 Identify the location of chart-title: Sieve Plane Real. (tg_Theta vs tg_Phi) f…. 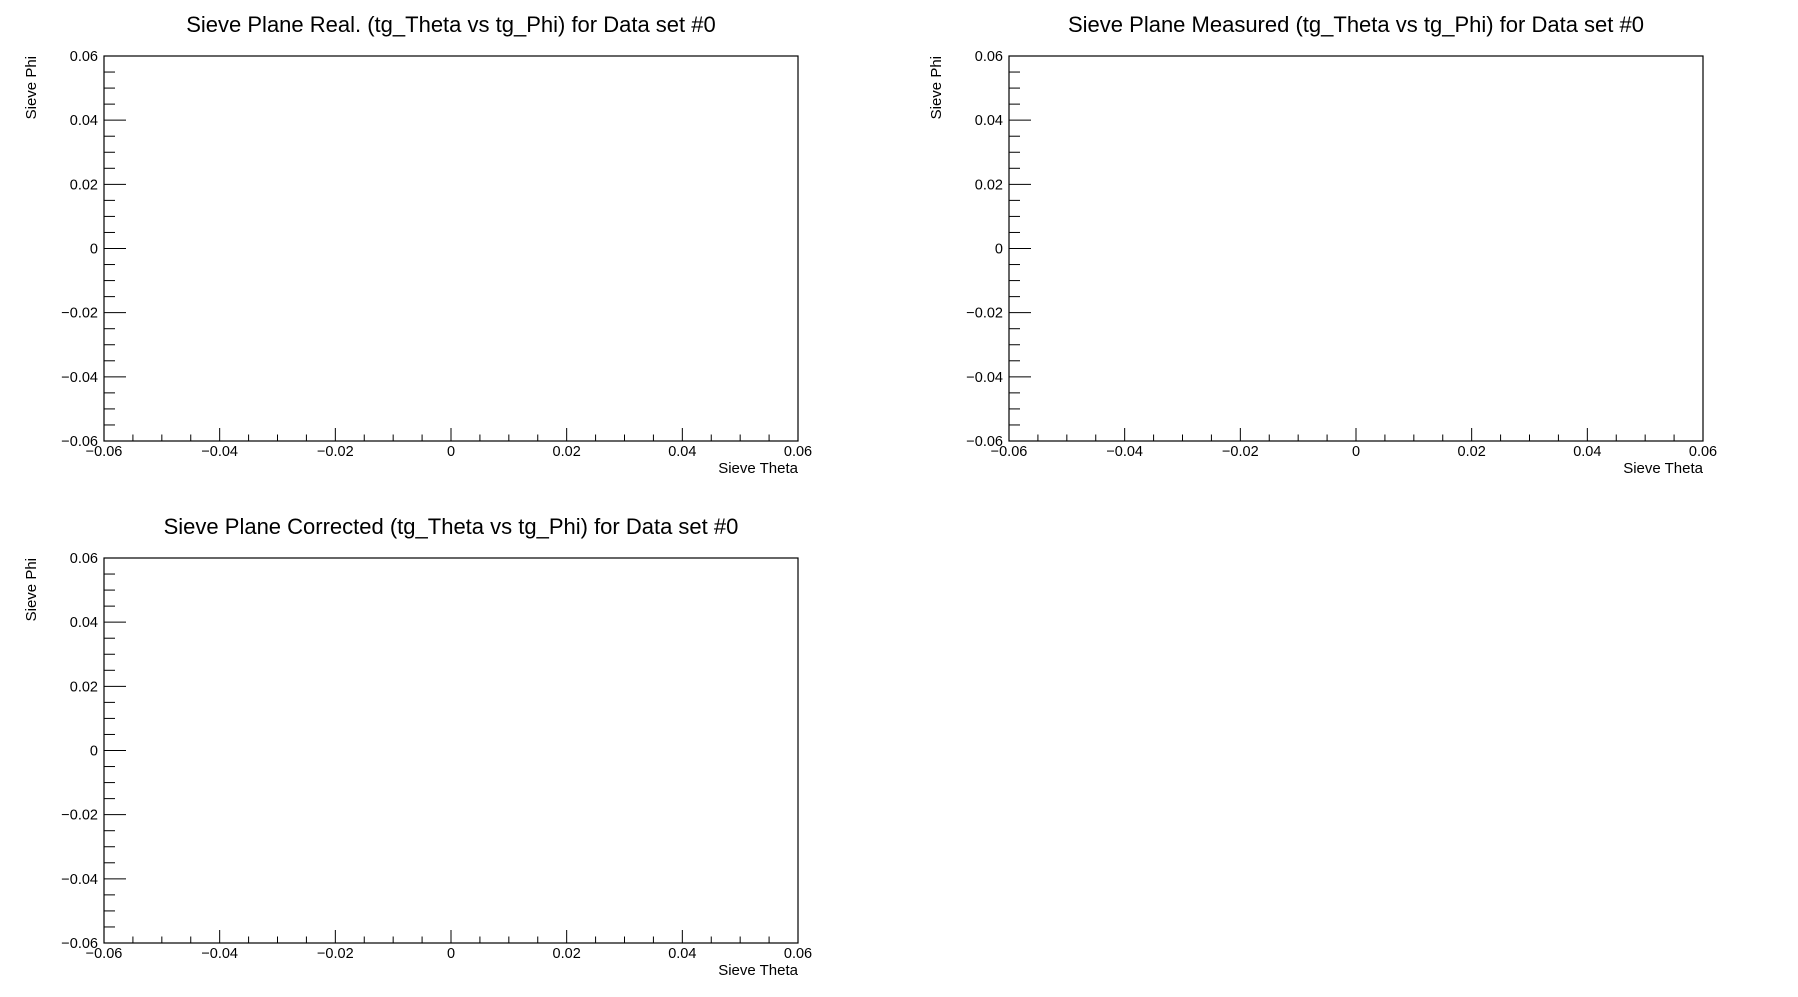
(451, 24).